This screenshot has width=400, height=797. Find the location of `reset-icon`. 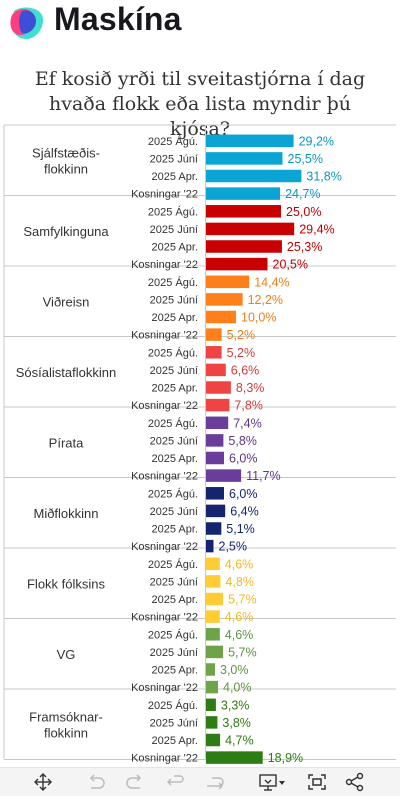

reset-icon is located at coordinates (175, 782).